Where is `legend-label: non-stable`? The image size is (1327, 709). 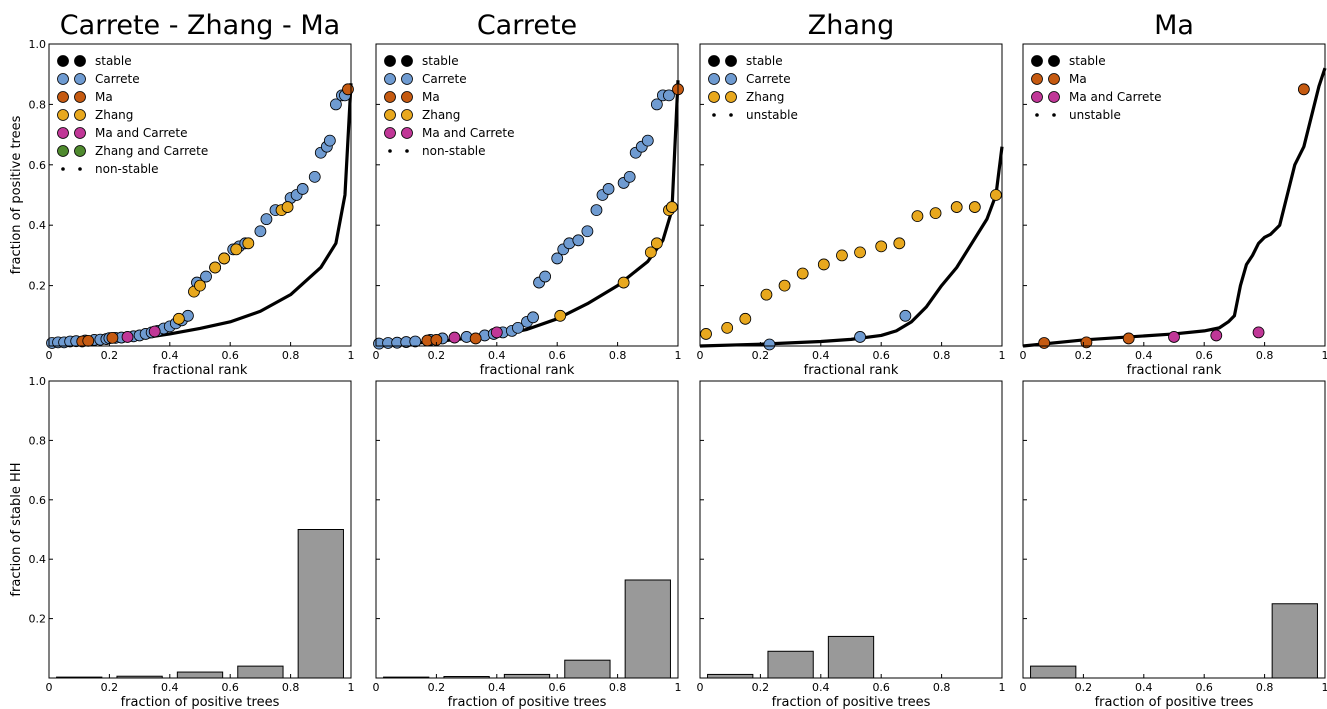
legend-label: non-stable is located at coordinates (127, 169).